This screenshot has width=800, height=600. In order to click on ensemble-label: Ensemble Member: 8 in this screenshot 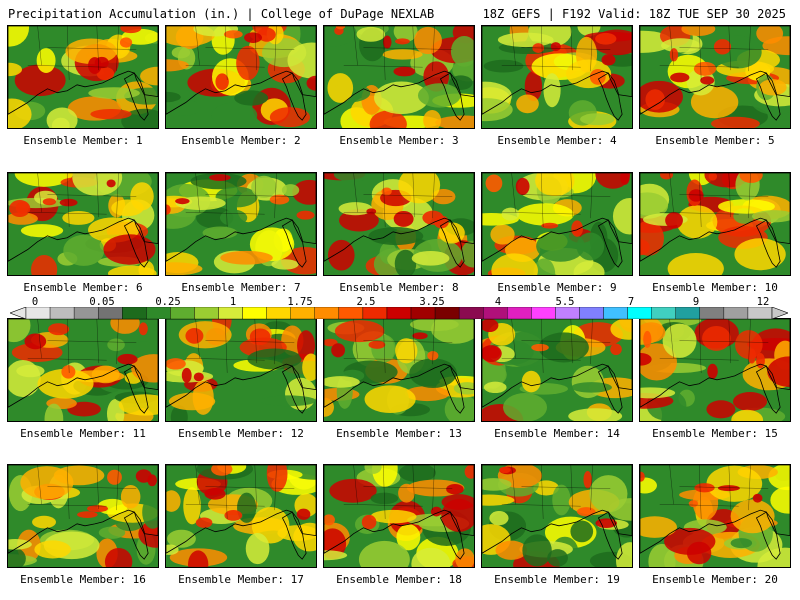, I will do `click(399, 287)`.